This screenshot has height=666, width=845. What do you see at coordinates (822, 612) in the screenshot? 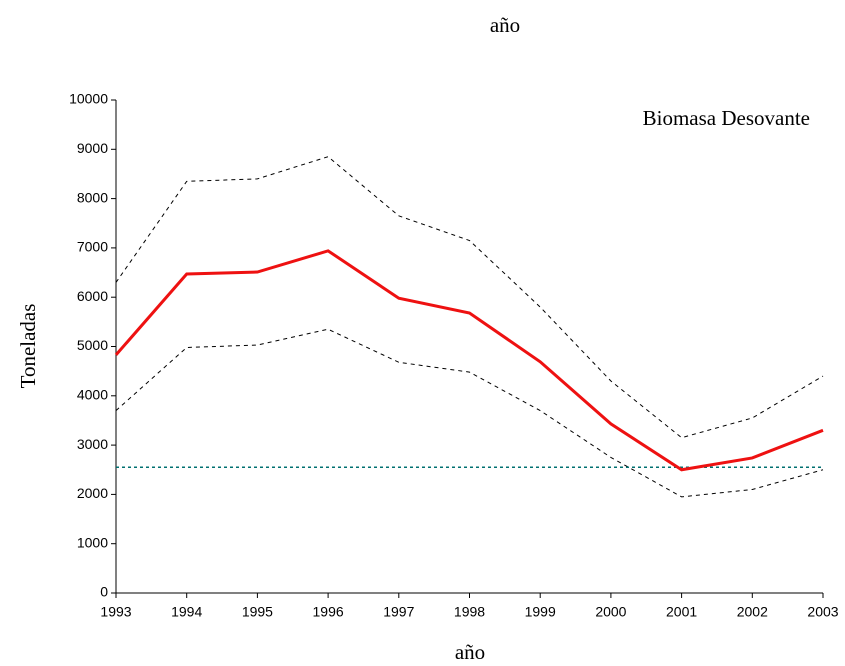
I see `x-tick-label: 2003` at bounding box center [822, 612].